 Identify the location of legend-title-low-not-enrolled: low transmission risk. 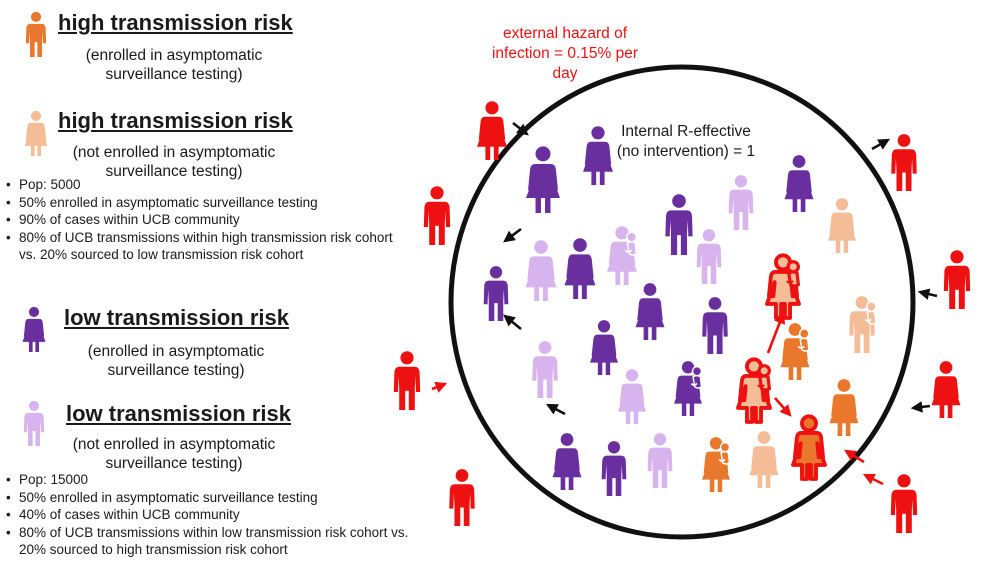
(178, 413).